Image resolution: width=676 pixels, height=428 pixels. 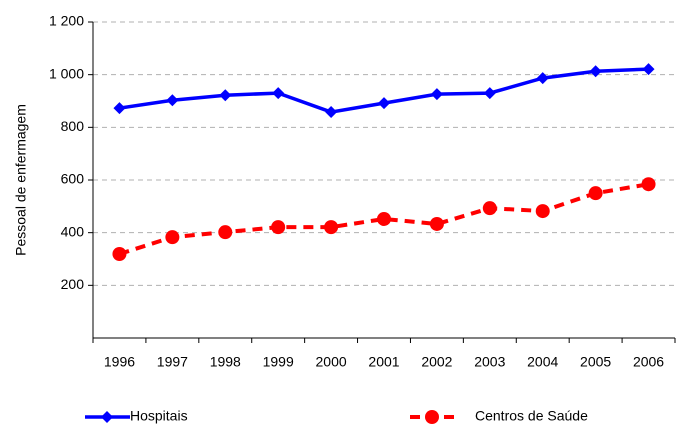 I want to click on y-tick-label: 400, so click(x=73, y=231).